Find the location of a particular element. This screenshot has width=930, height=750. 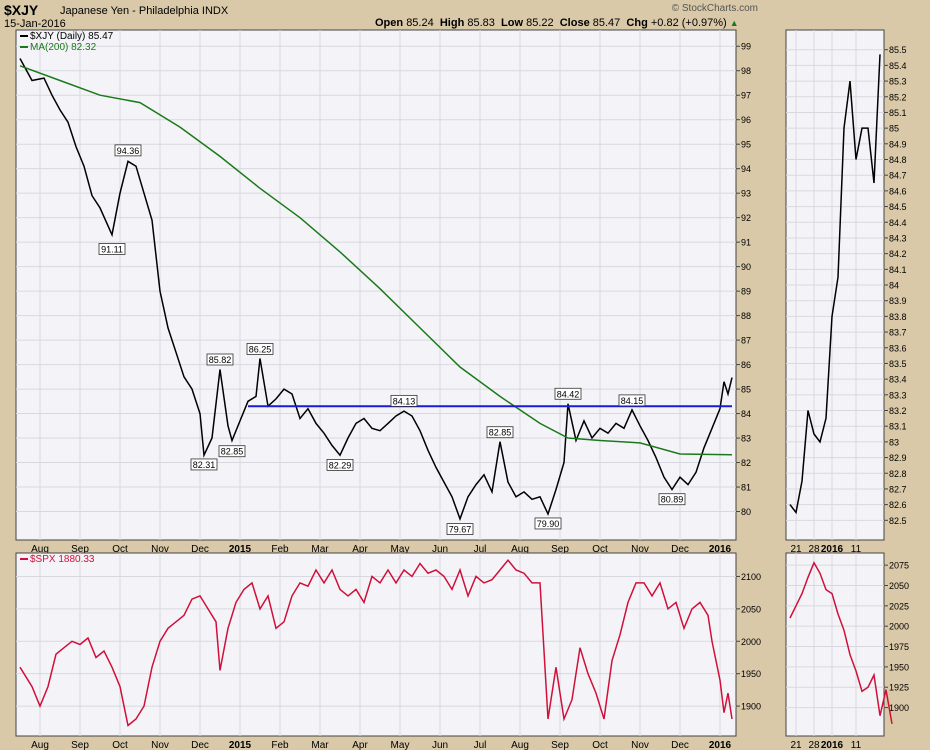

y-tick-label: 84.8 is located at coordinates (898, 160).